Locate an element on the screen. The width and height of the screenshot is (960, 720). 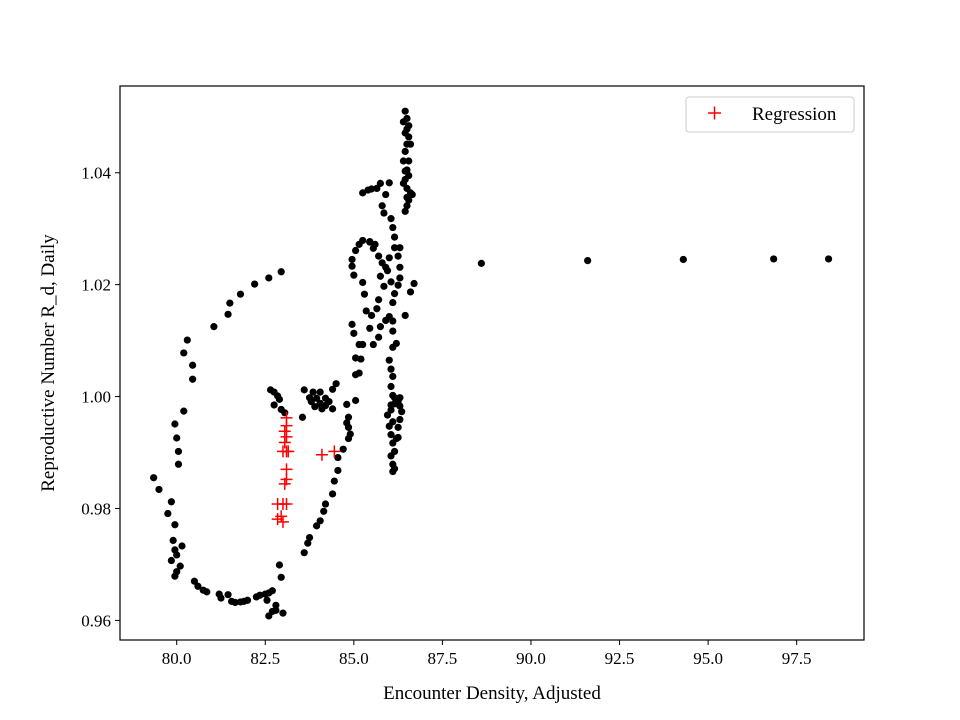
y-axis-ticks: 0.96 0.98 1.00 1.02 1.04 is located at coordinates (100, 397).